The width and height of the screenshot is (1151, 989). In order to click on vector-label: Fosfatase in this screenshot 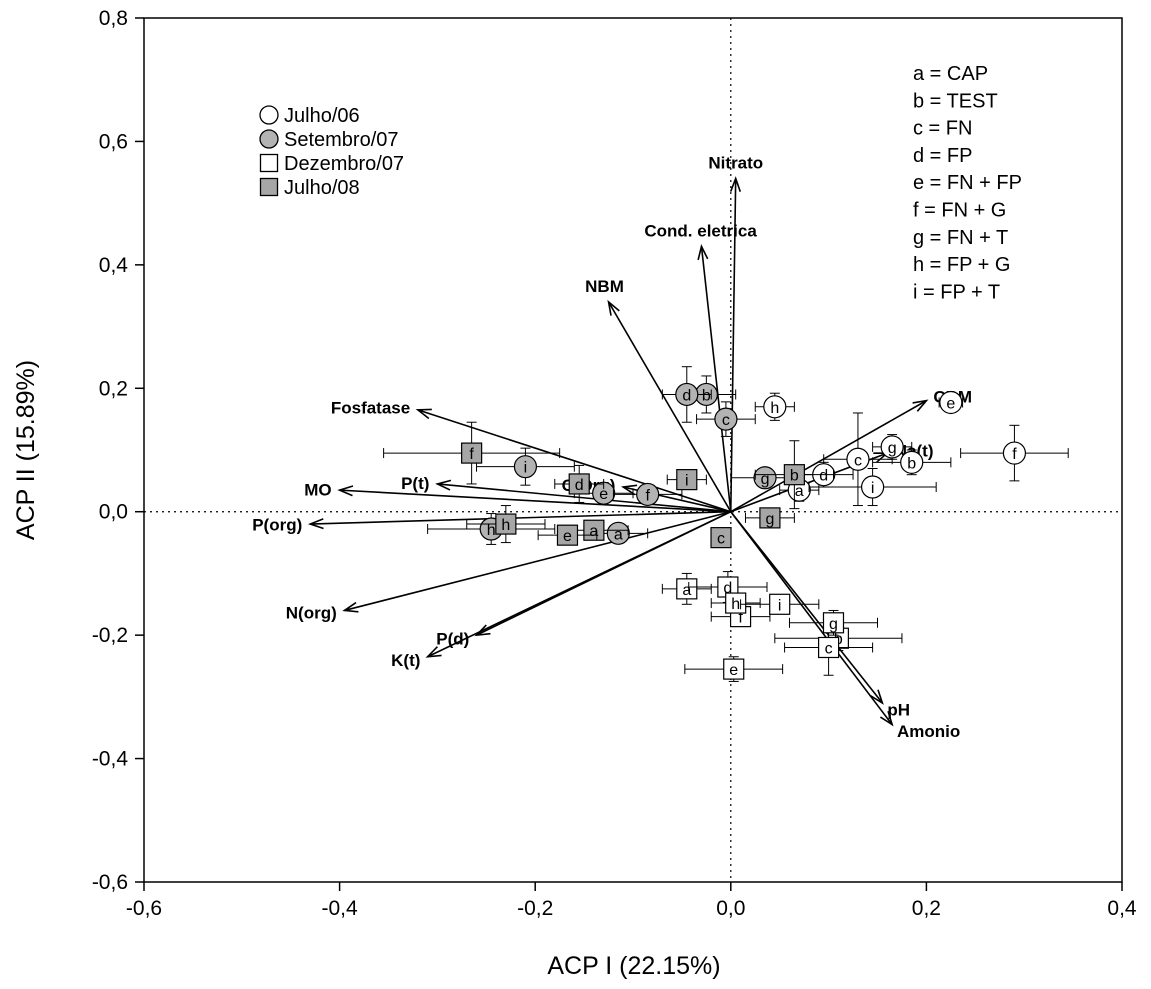, I will do `click(370, 407)`.